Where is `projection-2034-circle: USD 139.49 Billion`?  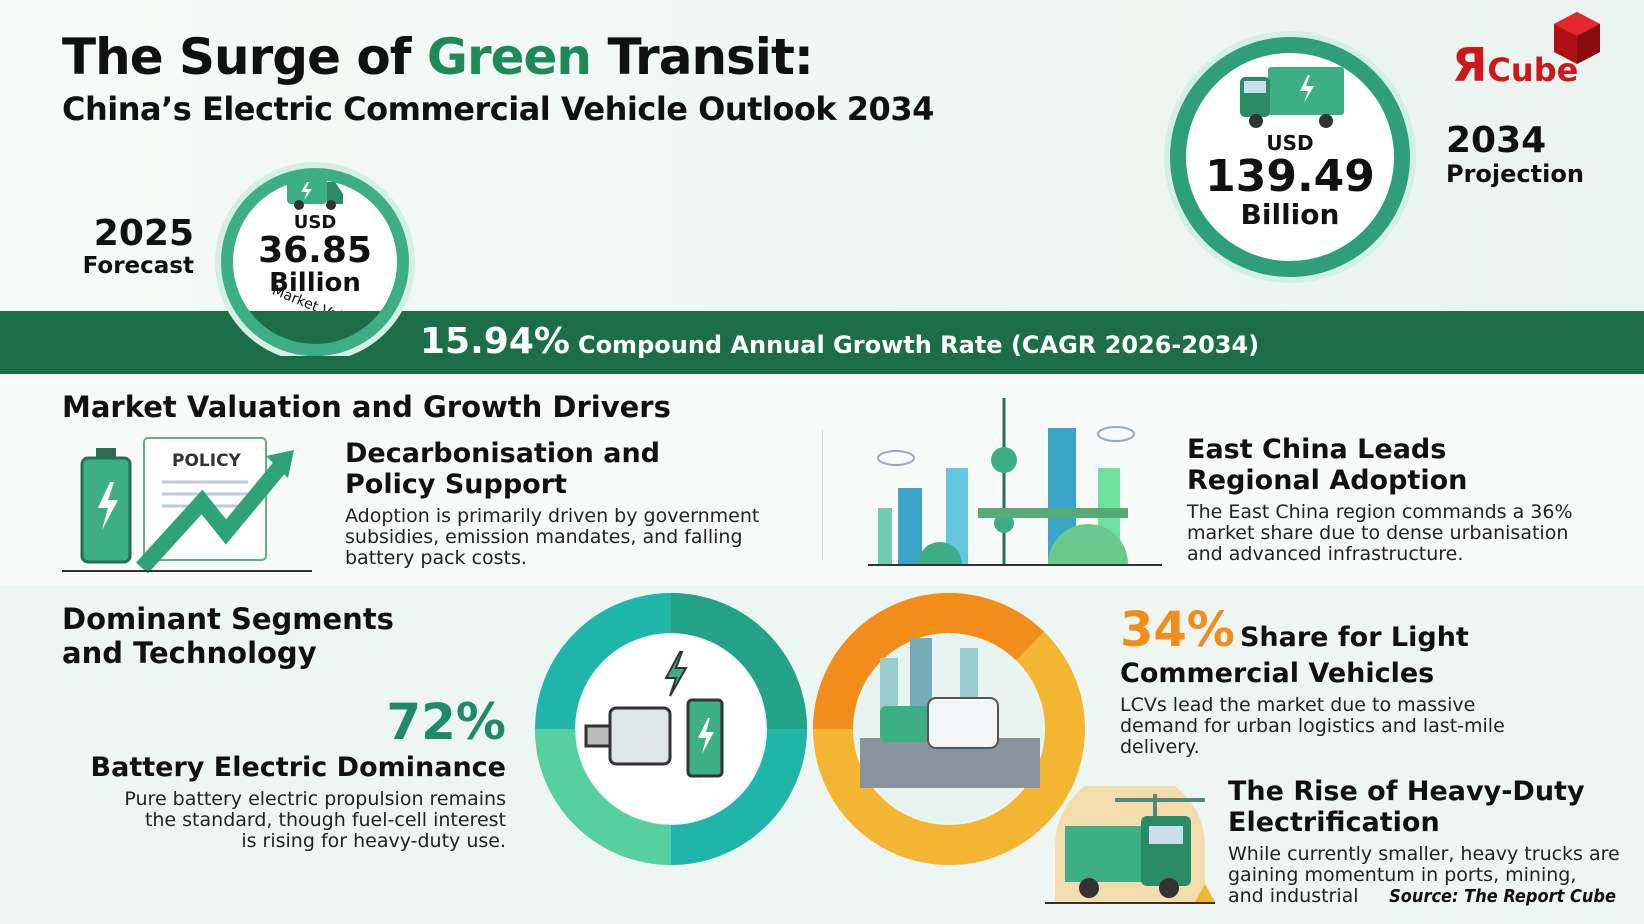 projection-2034-circle: USD 139.49 Billion is located at coordinates (1290, 157).